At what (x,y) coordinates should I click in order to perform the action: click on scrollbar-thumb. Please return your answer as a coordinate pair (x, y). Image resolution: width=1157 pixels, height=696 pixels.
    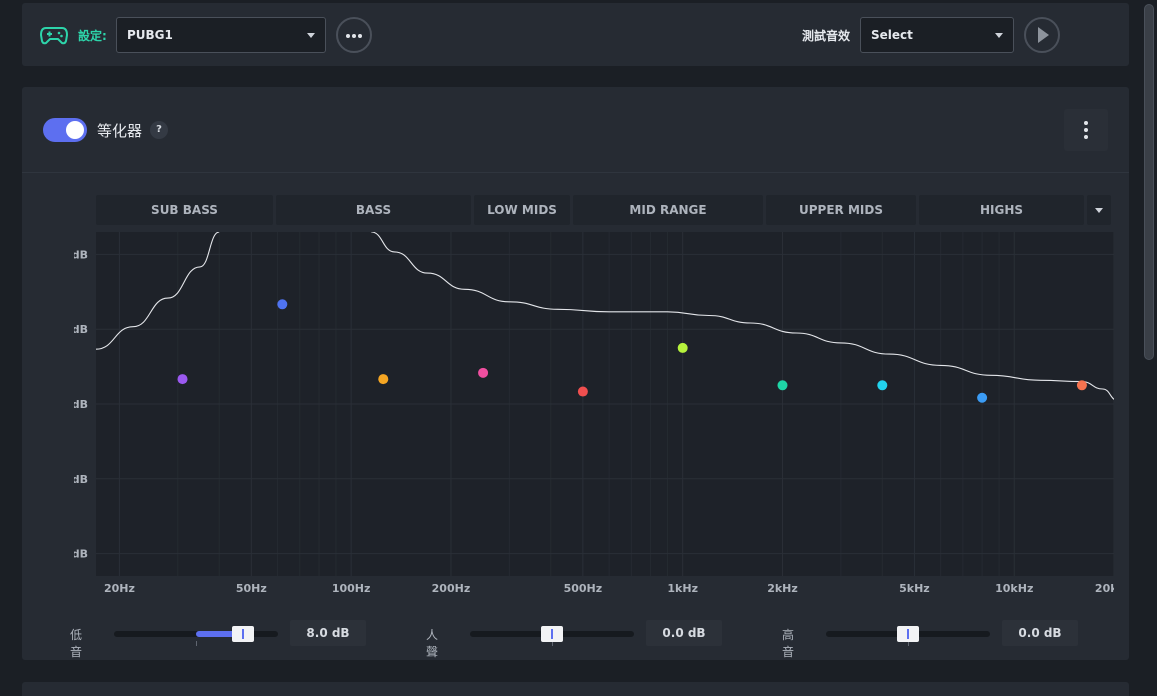
    Looking at the image, I should click on (1149, 182).